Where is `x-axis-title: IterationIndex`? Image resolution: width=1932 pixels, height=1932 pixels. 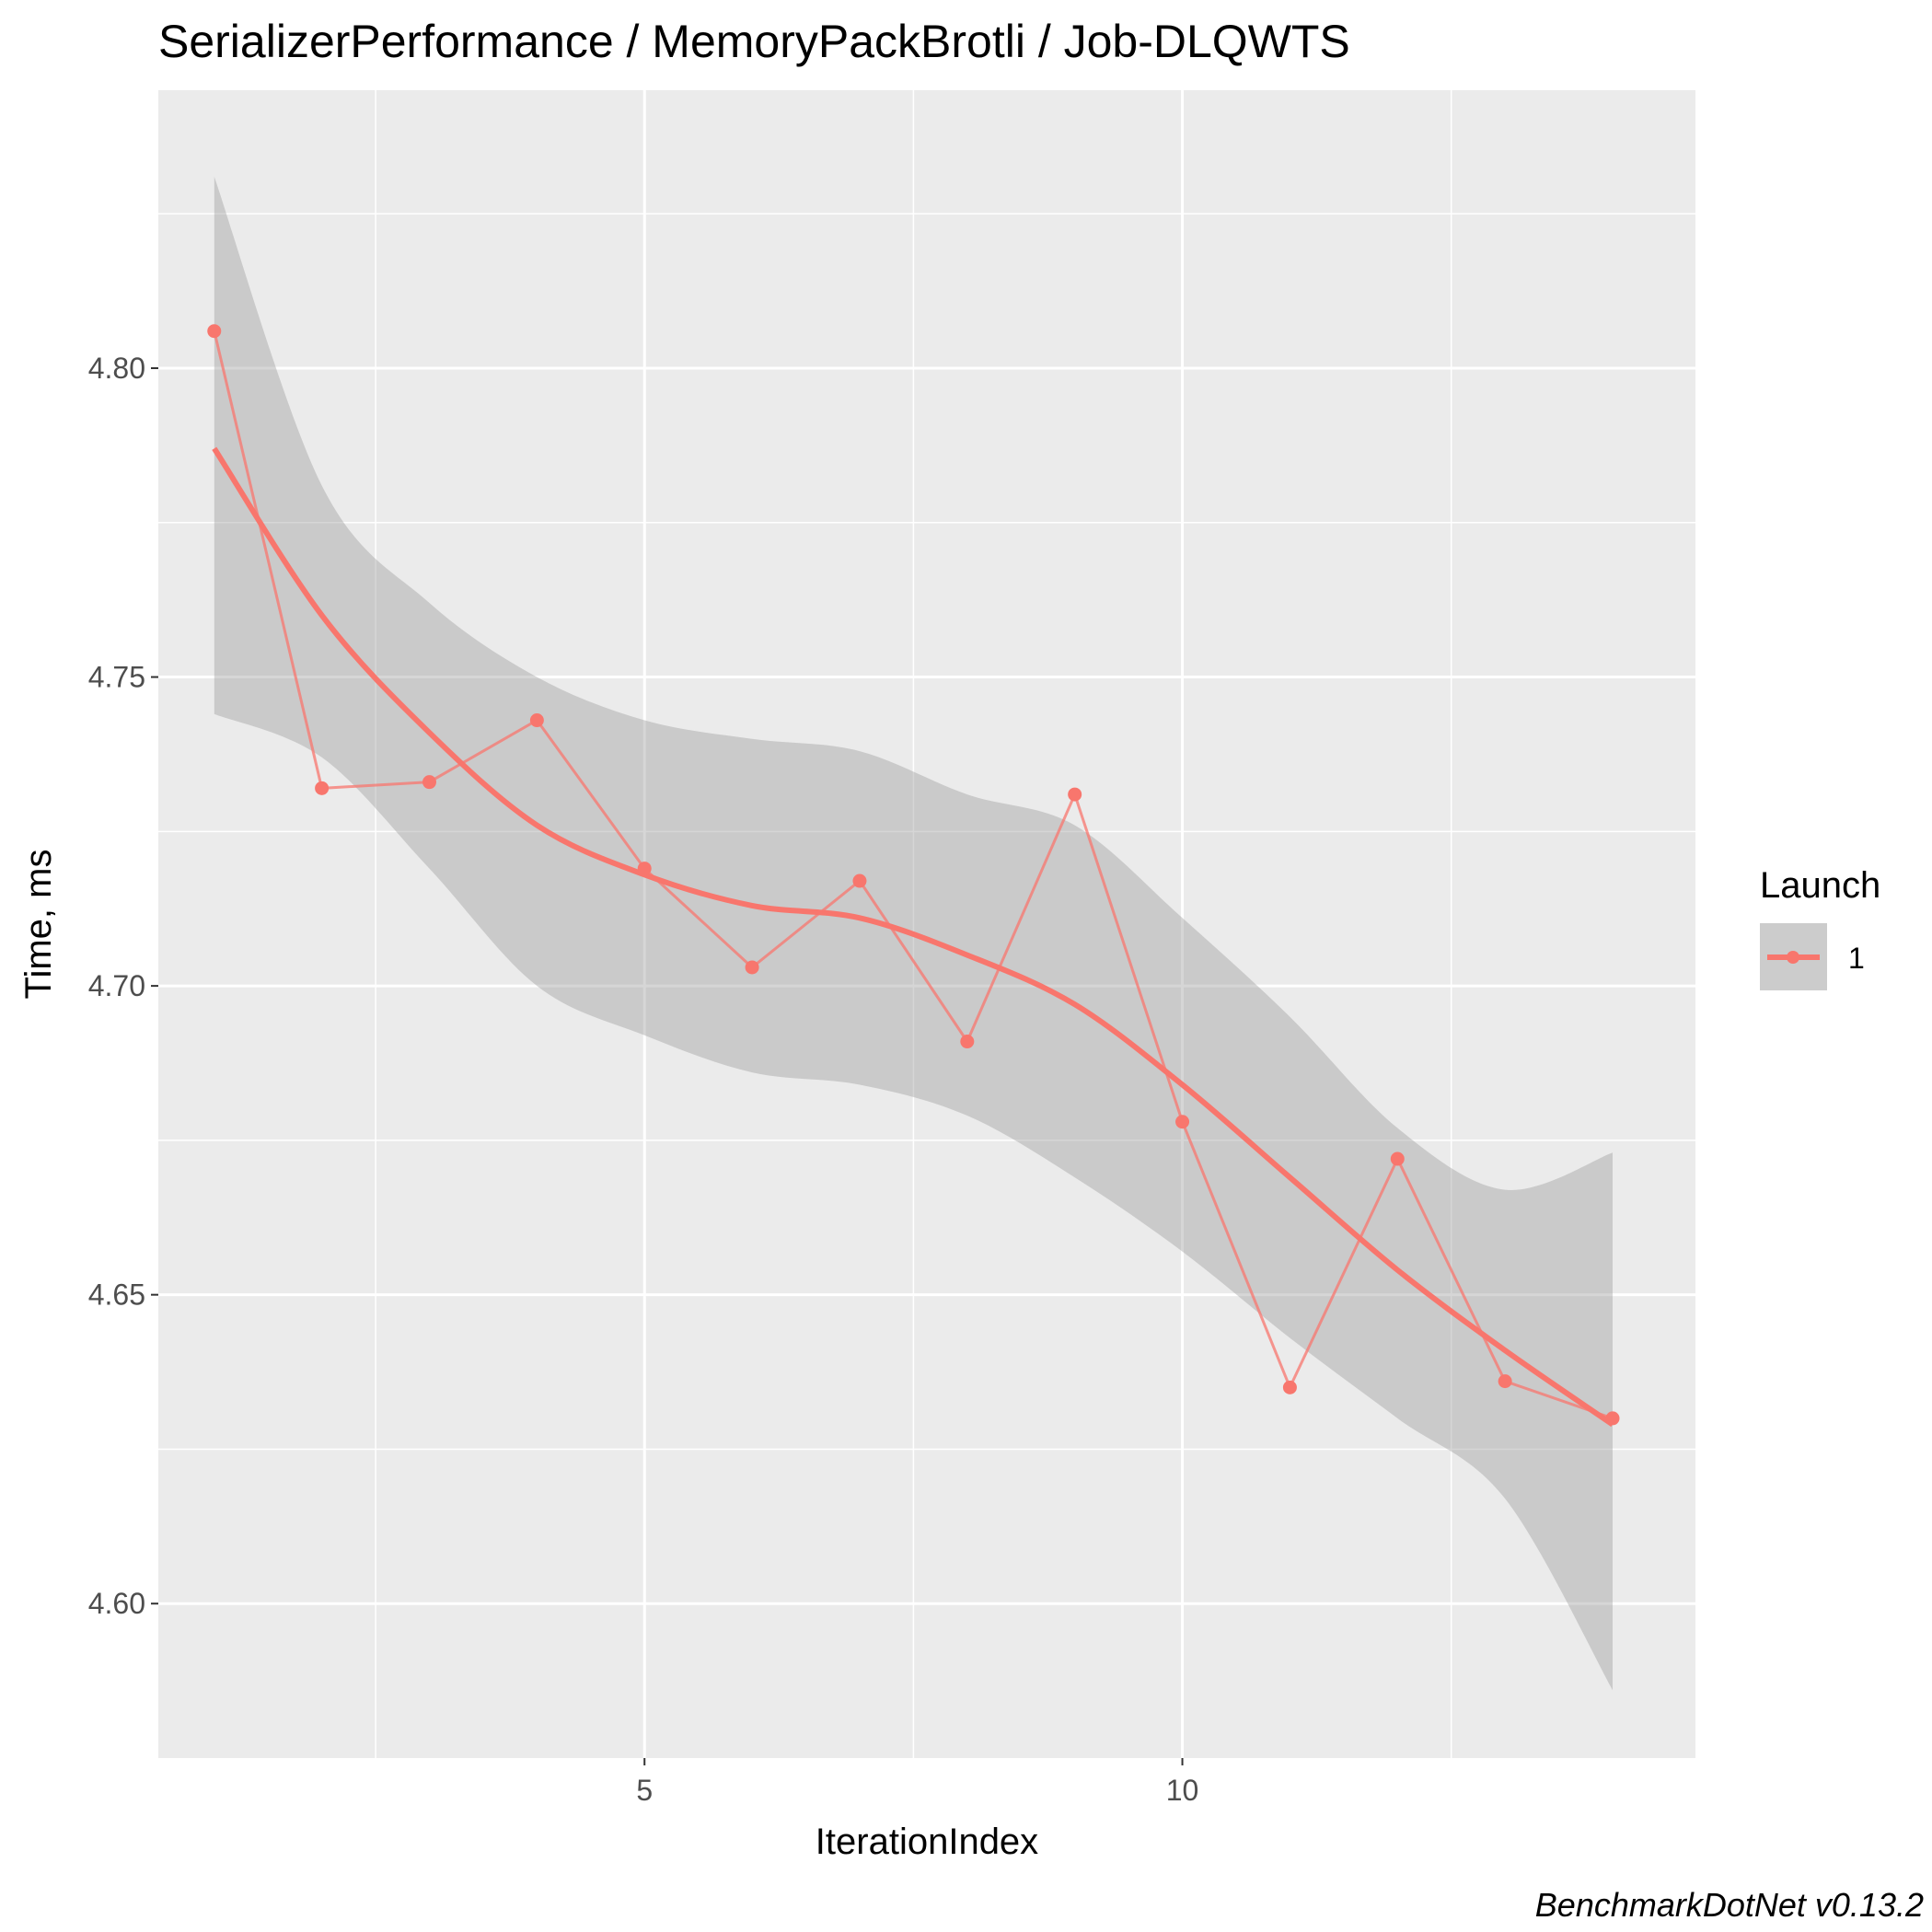 x-axis-title: IterationIndex is located at coordinates (927, 1842).